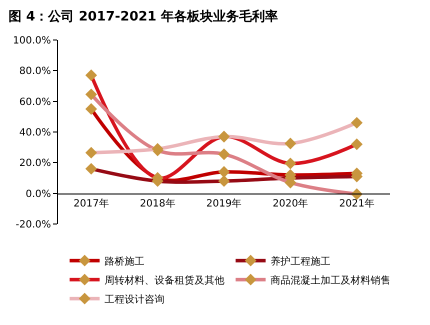 The width and height of the screenshot is (430, 325). What do you see at coordinates (33, 225) in the screenshot?
I see `y-tick-label: -20.0%` at bounding box center [33, 225].